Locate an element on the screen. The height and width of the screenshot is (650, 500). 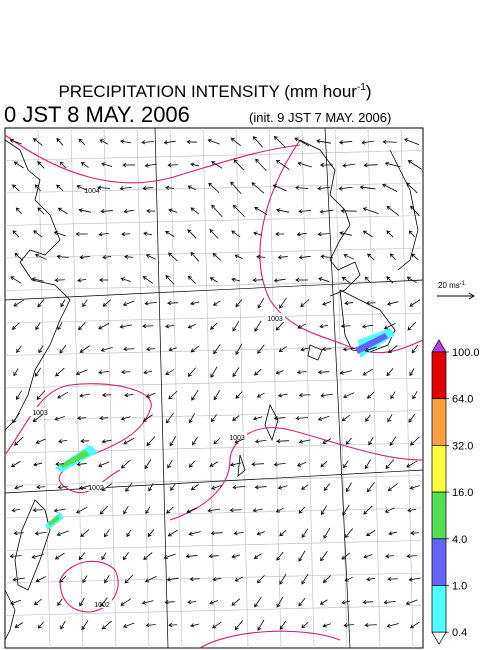
isobar-label: 1003 is located at coordinates (237, 438).